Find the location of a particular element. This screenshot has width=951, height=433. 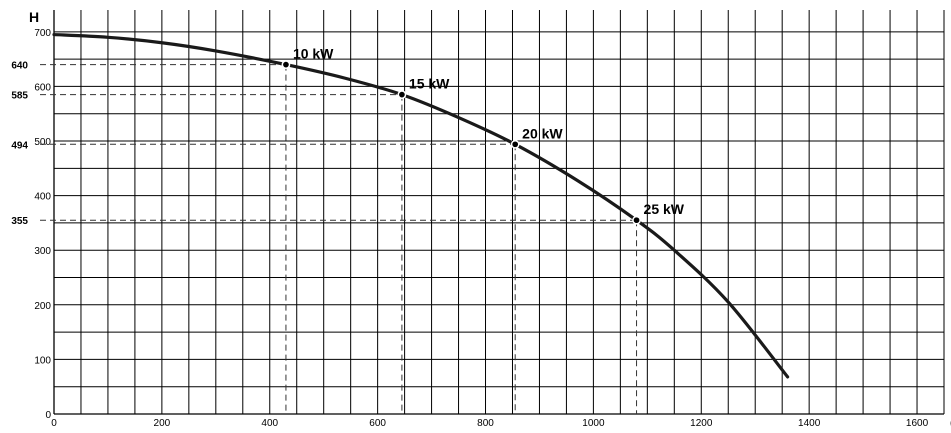

x-tick-label: 800 is located at coordinates (485, 423).